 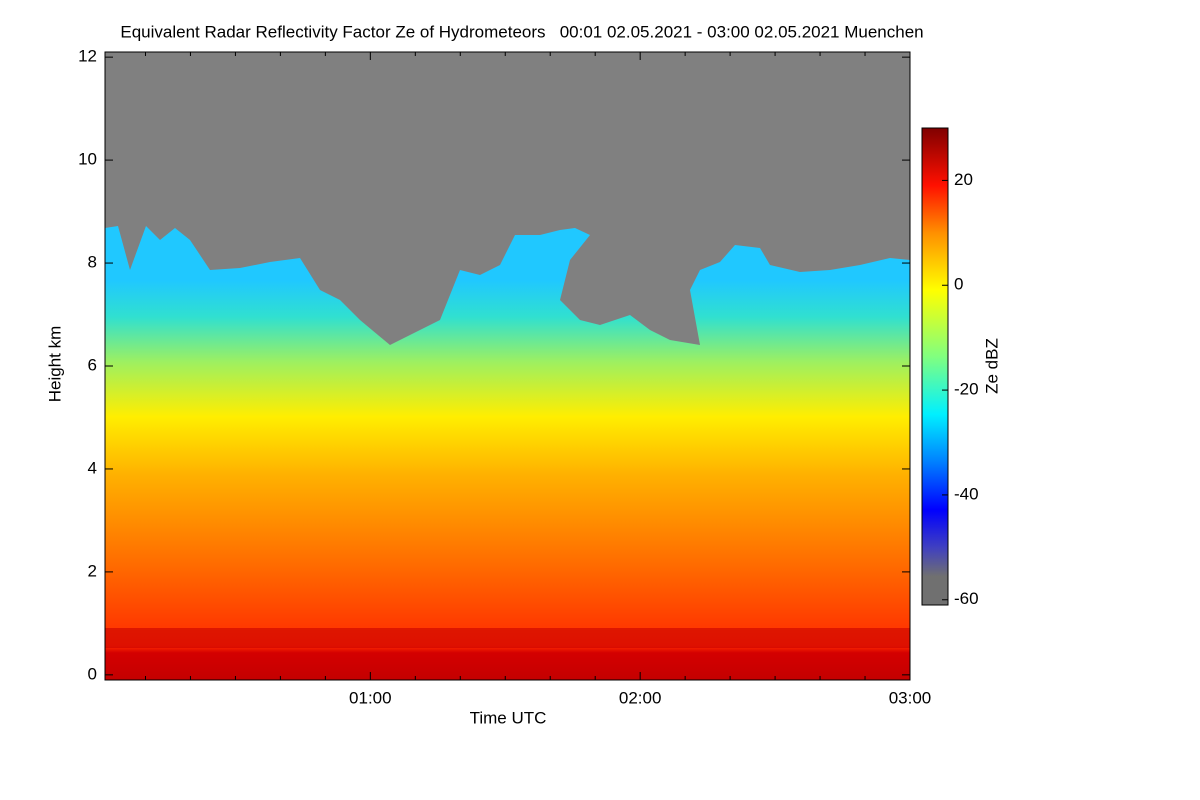 What do you see at coordinates (92, 262) in the screenshot?
I see `y-tick-label: 8` at bounding box center [92, 262].